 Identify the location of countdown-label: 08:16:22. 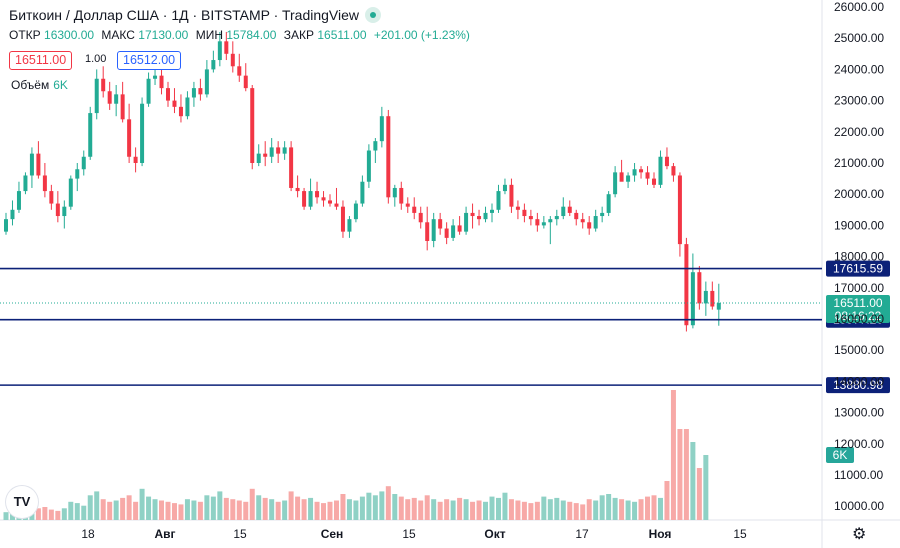
(858, 316).